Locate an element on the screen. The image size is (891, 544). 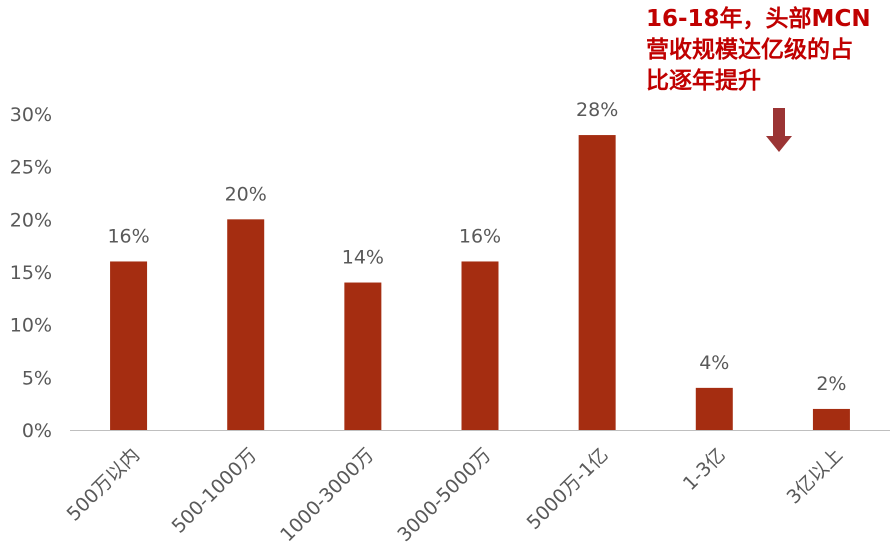
x-tick-label: 3000-5000万 is located at coordinates (444, 494).